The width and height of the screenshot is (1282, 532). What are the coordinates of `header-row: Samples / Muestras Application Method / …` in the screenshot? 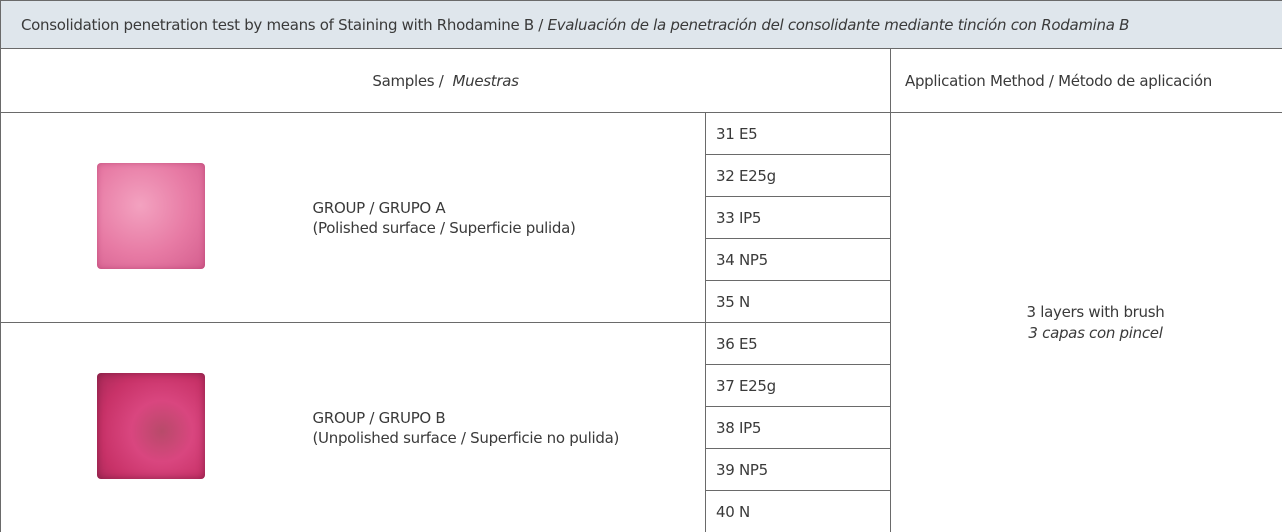 It's located at (641, 80).